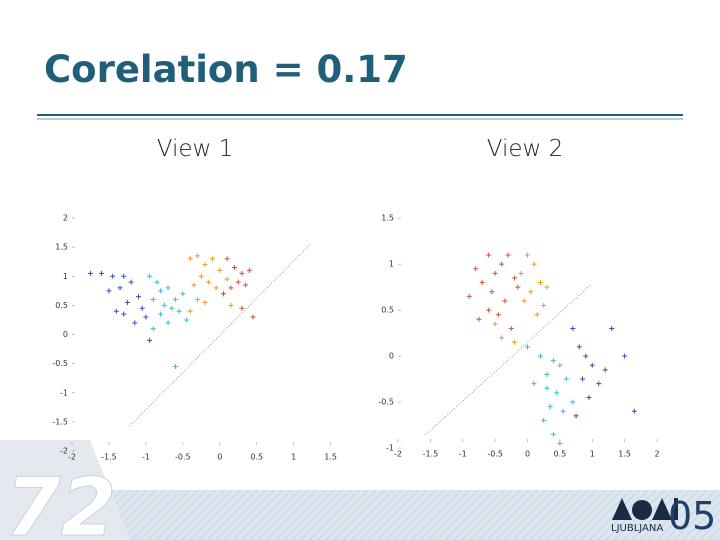  What do you see at coordinates (656, 454) in the screenshot?
I see `x-tick-label: 2` at bounding box center [656, 454].